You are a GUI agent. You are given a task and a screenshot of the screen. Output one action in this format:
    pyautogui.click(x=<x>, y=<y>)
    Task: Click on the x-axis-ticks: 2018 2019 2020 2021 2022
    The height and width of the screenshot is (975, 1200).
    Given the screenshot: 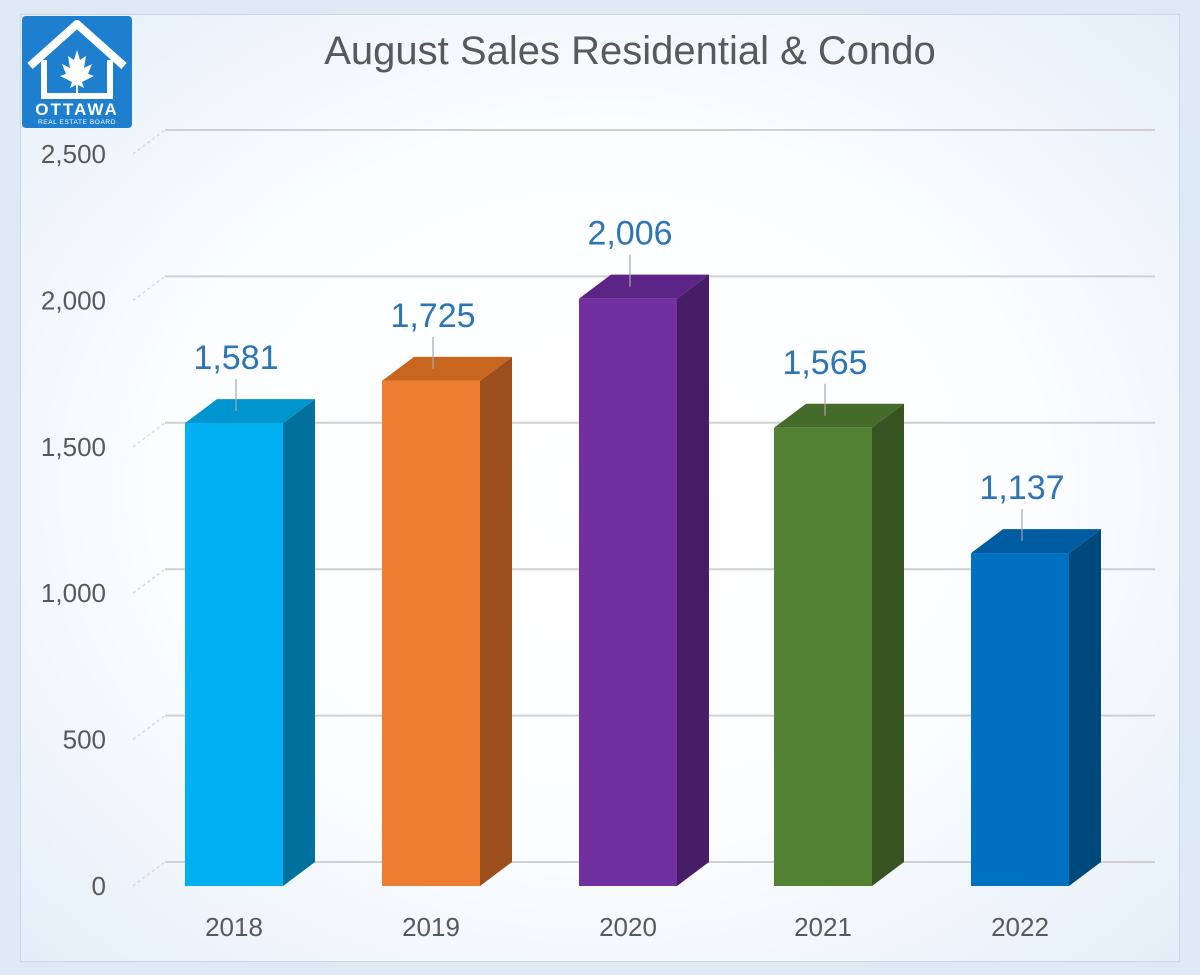 What is the action you would take?
    pyautogui.click(x=627, y=927)
    